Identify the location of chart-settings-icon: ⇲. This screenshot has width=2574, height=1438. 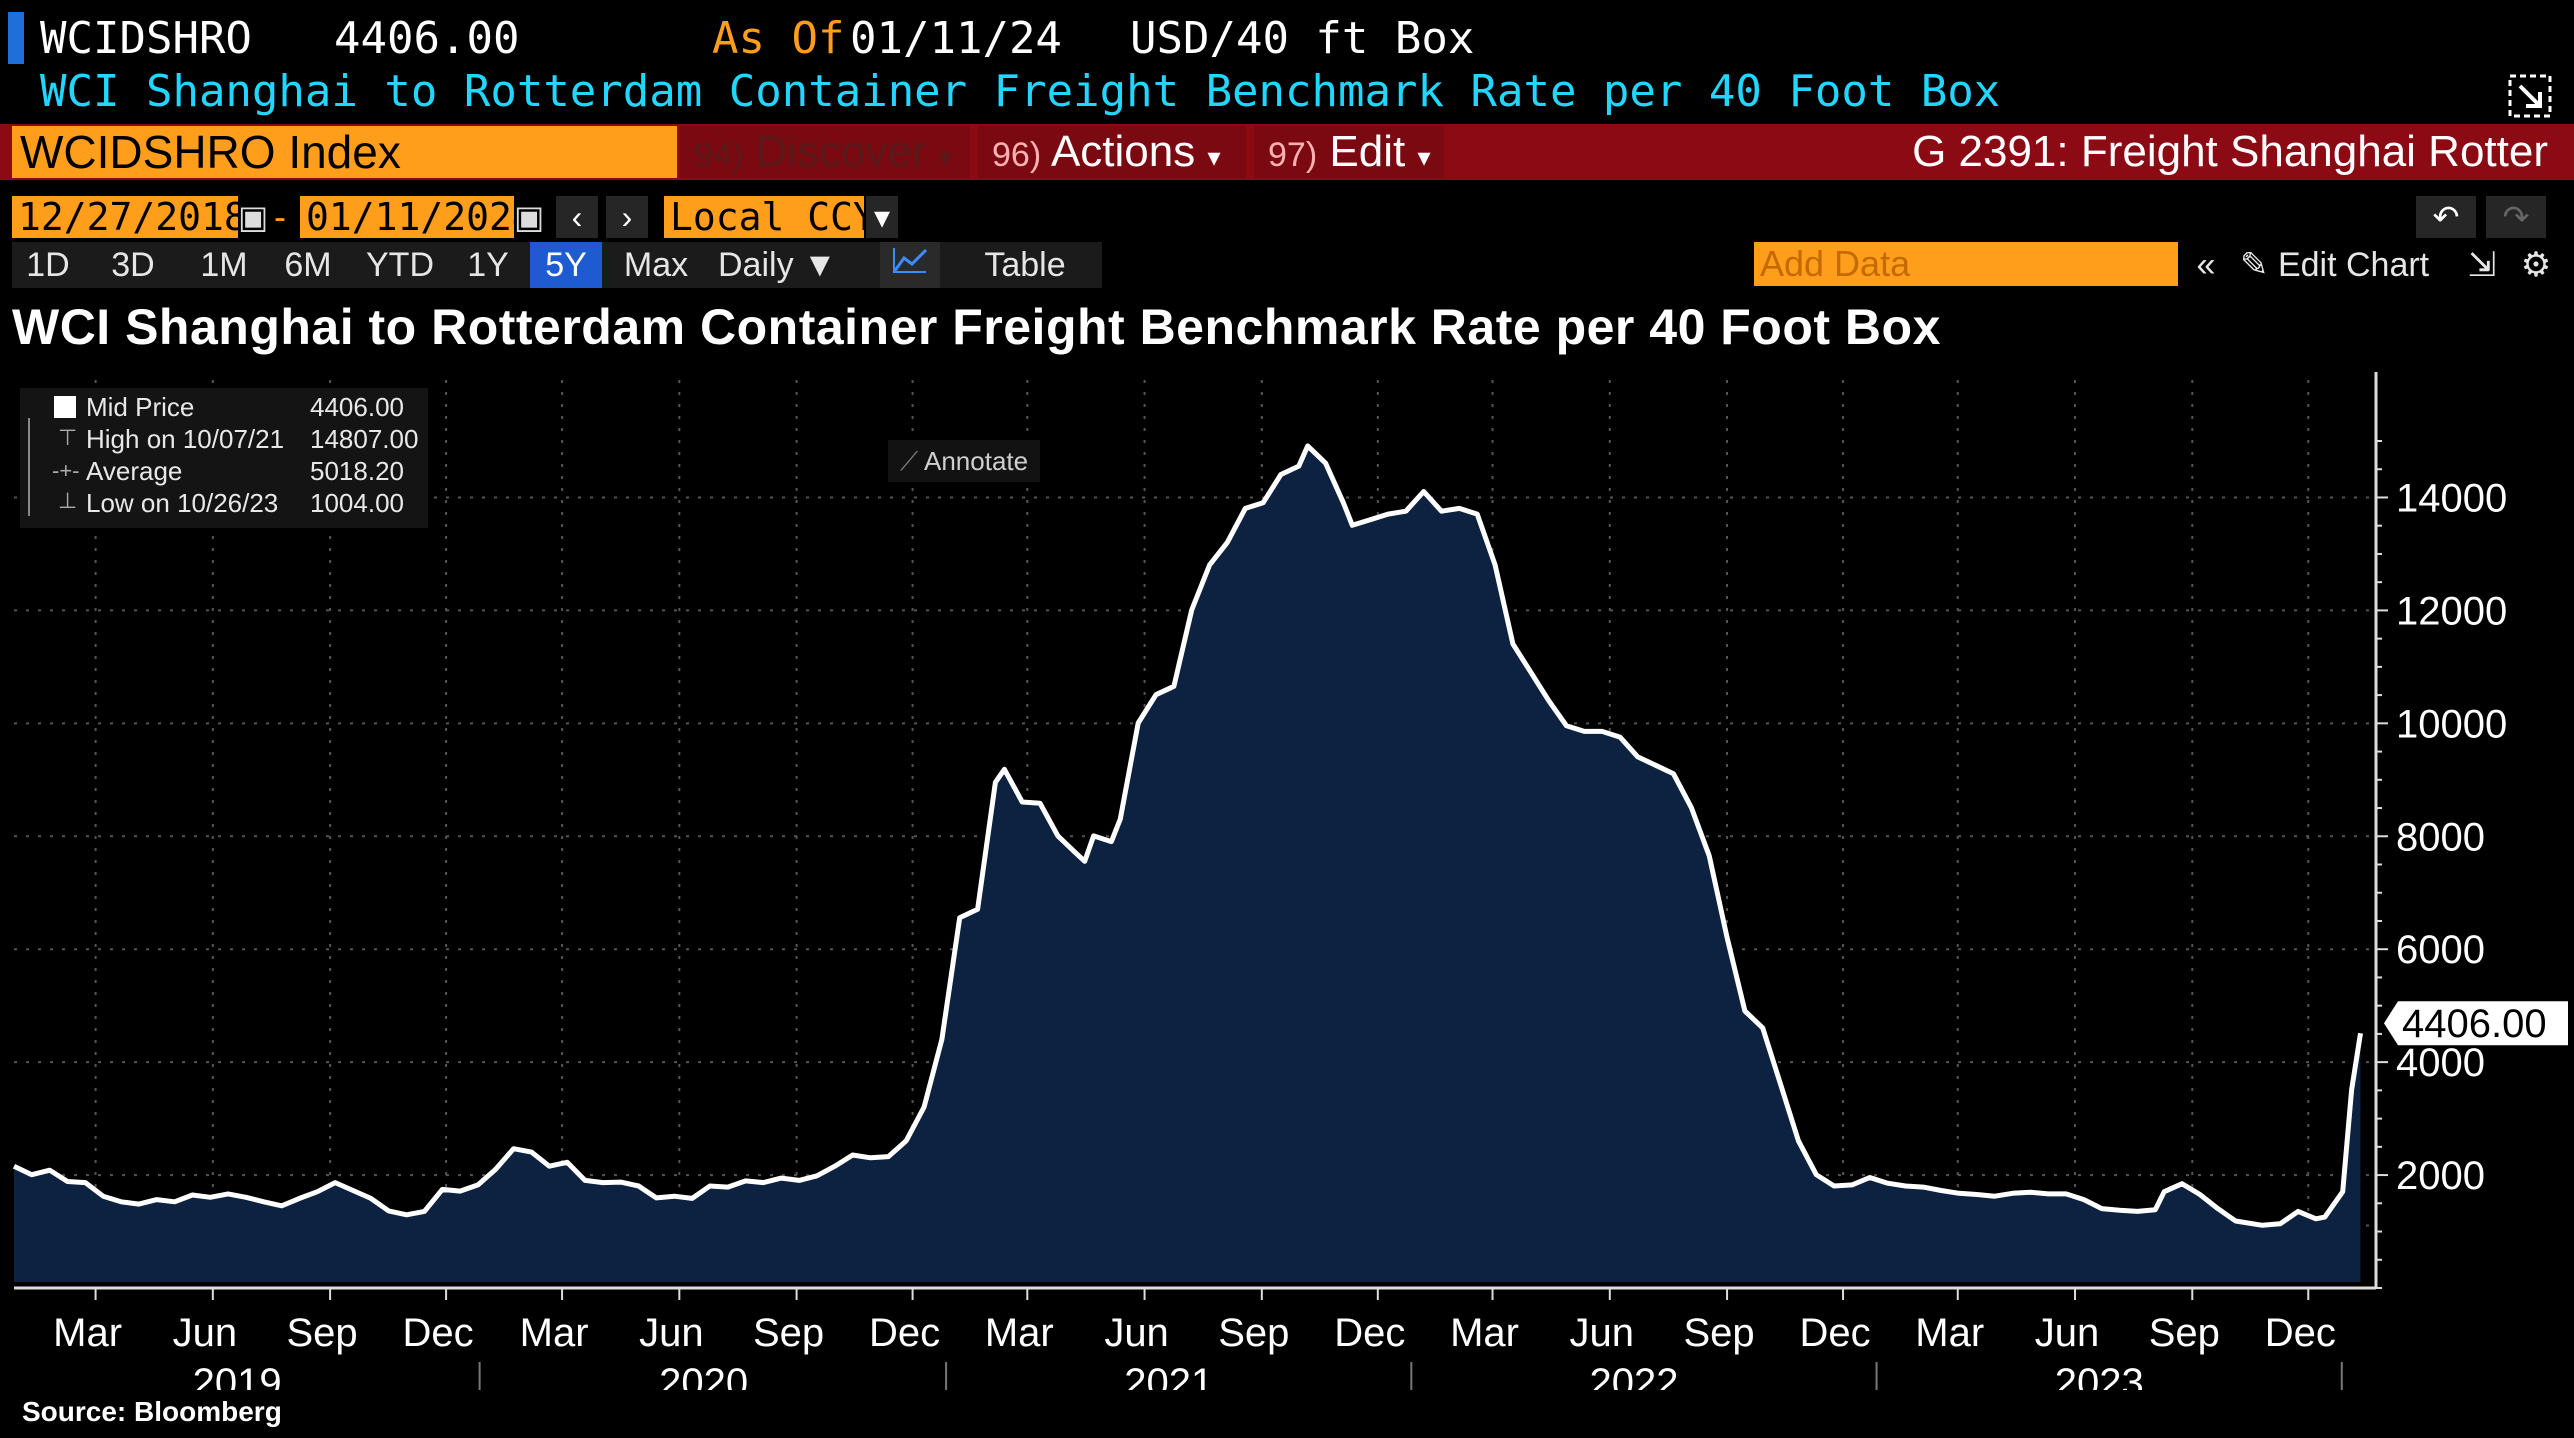
(2482, 265).